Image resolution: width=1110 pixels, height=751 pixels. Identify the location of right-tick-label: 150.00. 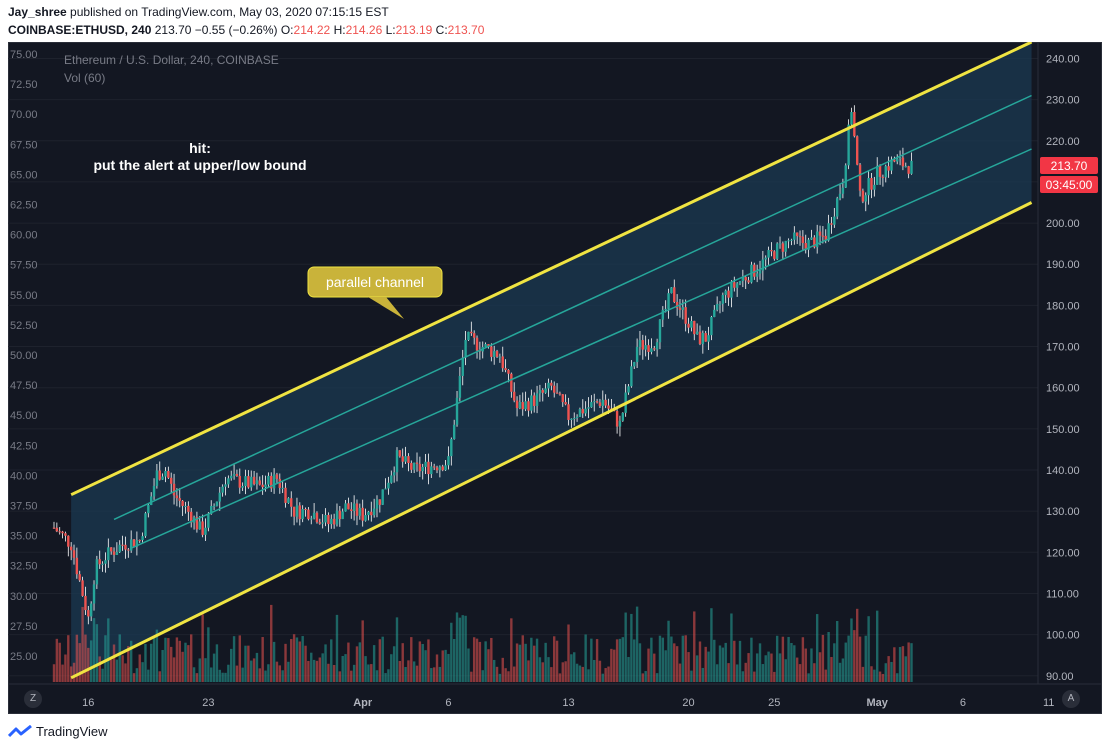
(1063, 430).